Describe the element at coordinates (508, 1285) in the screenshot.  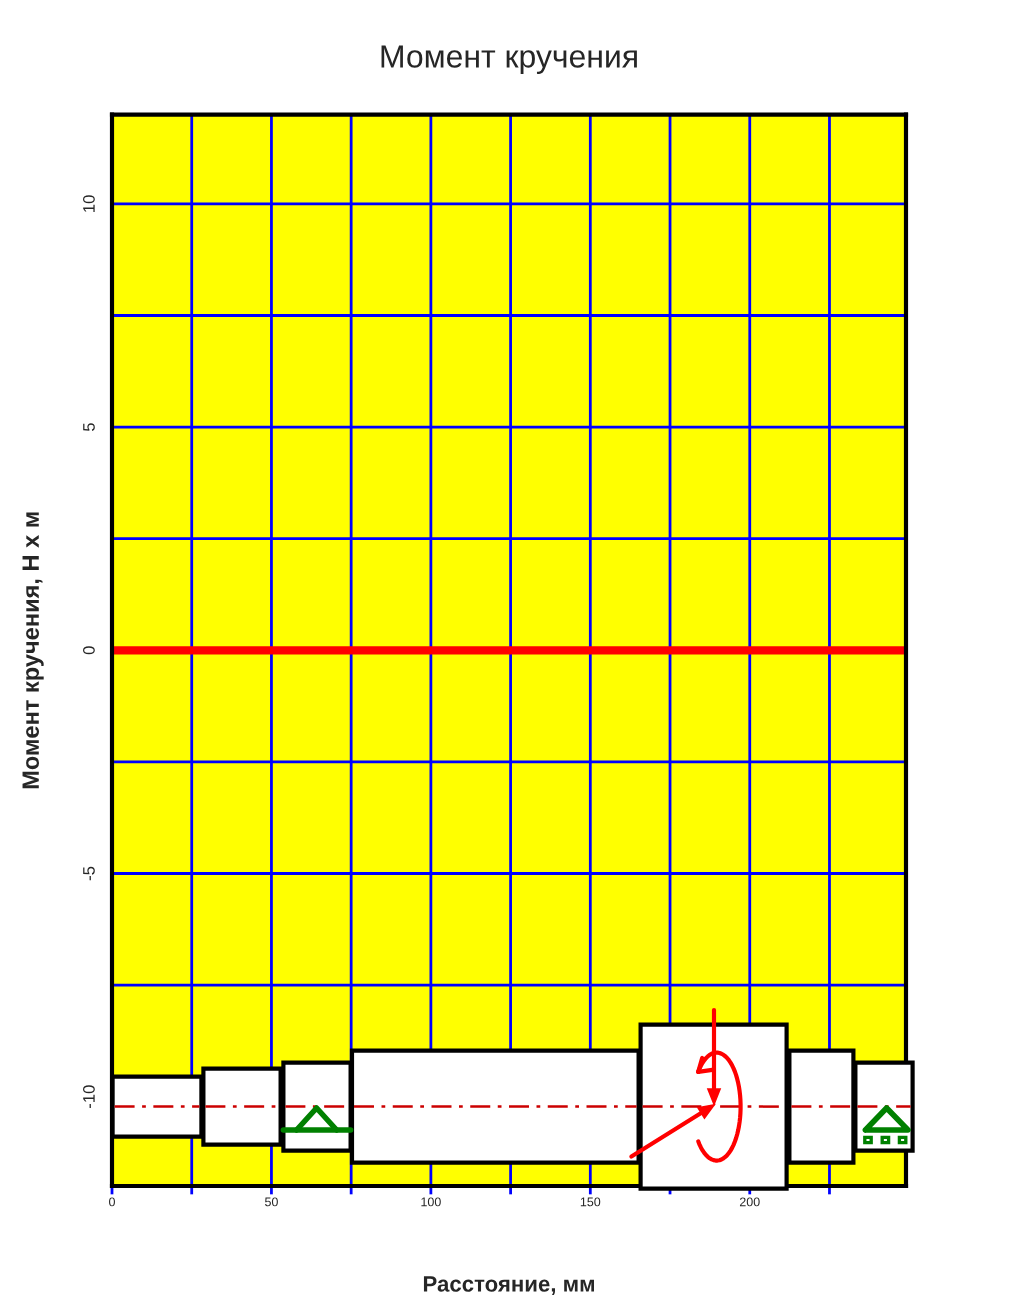
I see `x-axis-title: Расстояние, мм` at that location.